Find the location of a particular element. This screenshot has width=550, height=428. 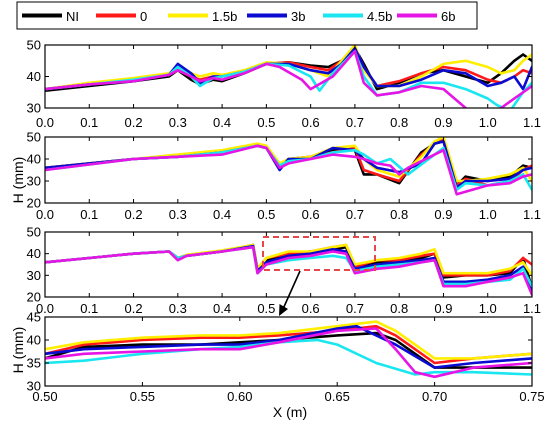

plot-area is located at coordinates (288, 76).